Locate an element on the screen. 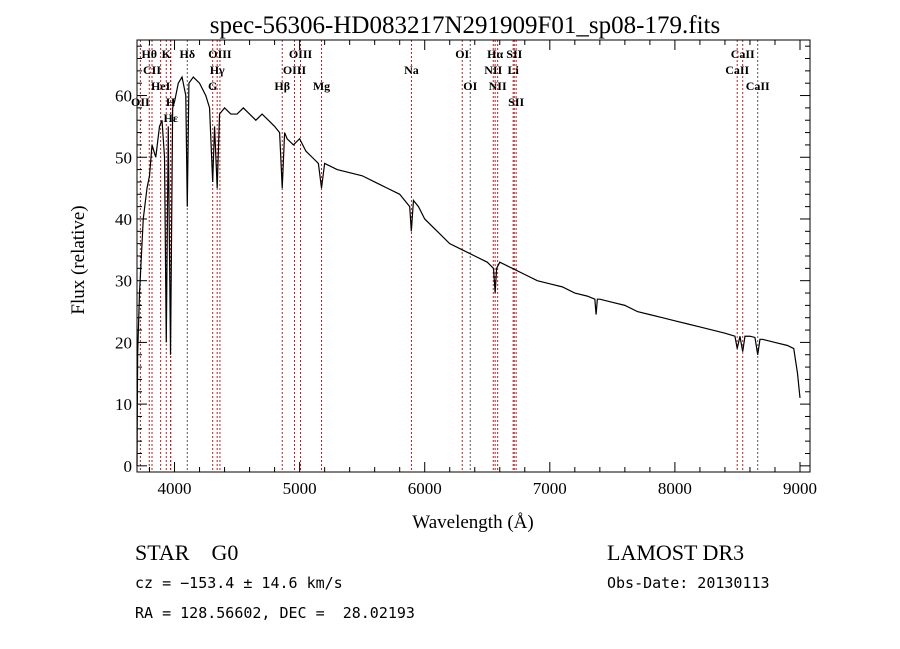  y-tick-label: 30 is located at coordinates (123, 281).